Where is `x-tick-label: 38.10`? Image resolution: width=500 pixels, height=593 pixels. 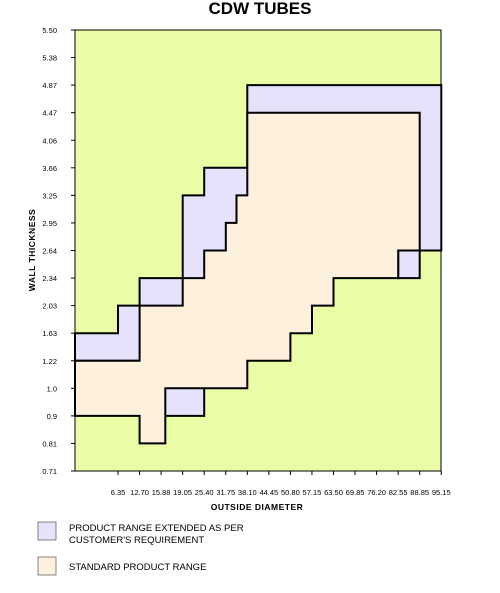 x-tick-label: 38.10 is located at coordinates (247, 492).